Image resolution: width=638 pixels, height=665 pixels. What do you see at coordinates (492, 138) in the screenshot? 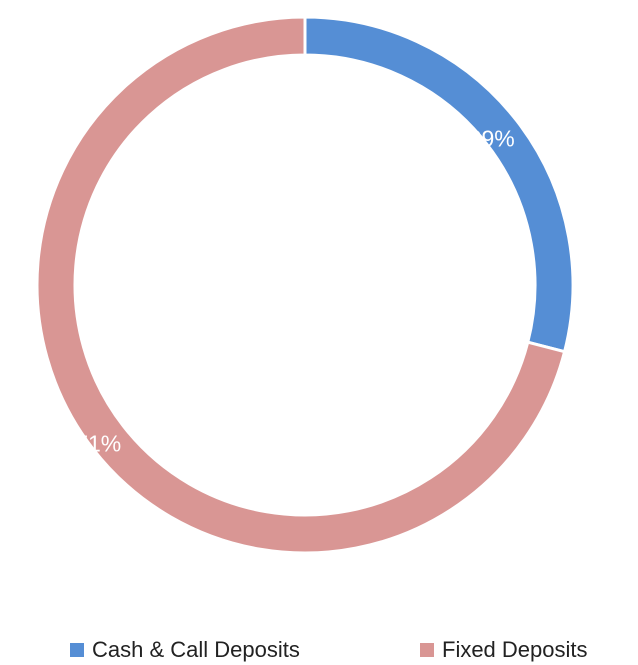
I see `data-label: 29%` at bounding box center [492, 138].